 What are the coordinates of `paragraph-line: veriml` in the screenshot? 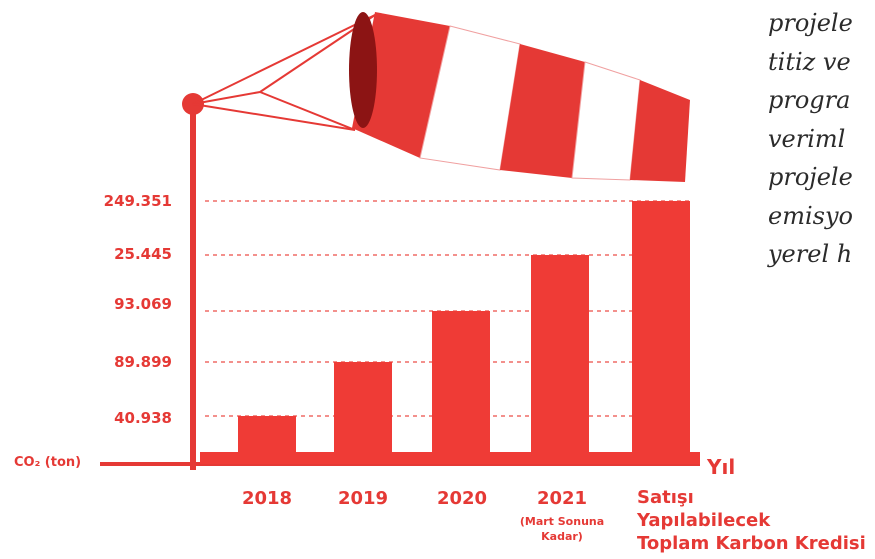 It's located at (807, 138).